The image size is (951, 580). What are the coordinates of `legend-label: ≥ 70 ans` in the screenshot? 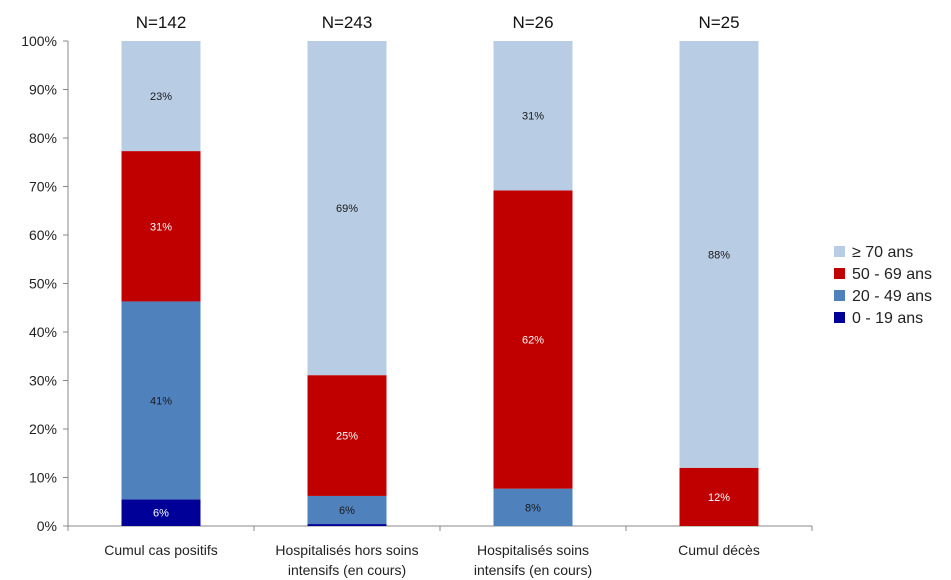 It's located at (882, 252).